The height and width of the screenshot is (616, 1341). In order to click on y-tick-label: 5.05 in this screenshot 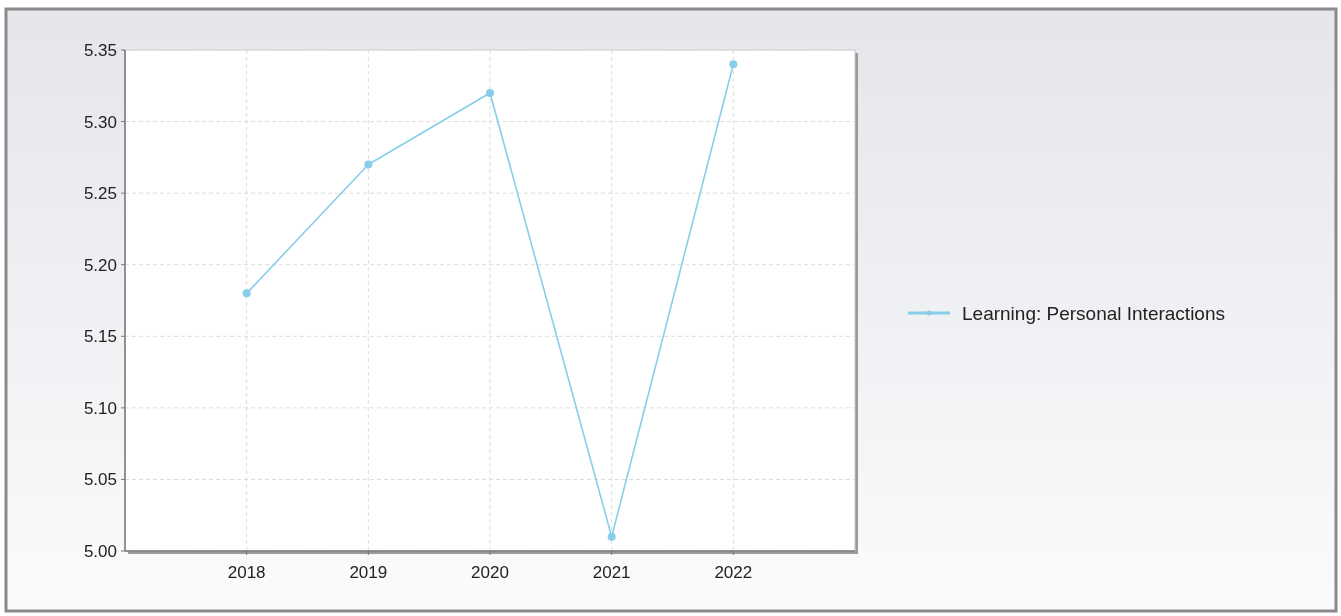, I will do `click(100, 480)`.